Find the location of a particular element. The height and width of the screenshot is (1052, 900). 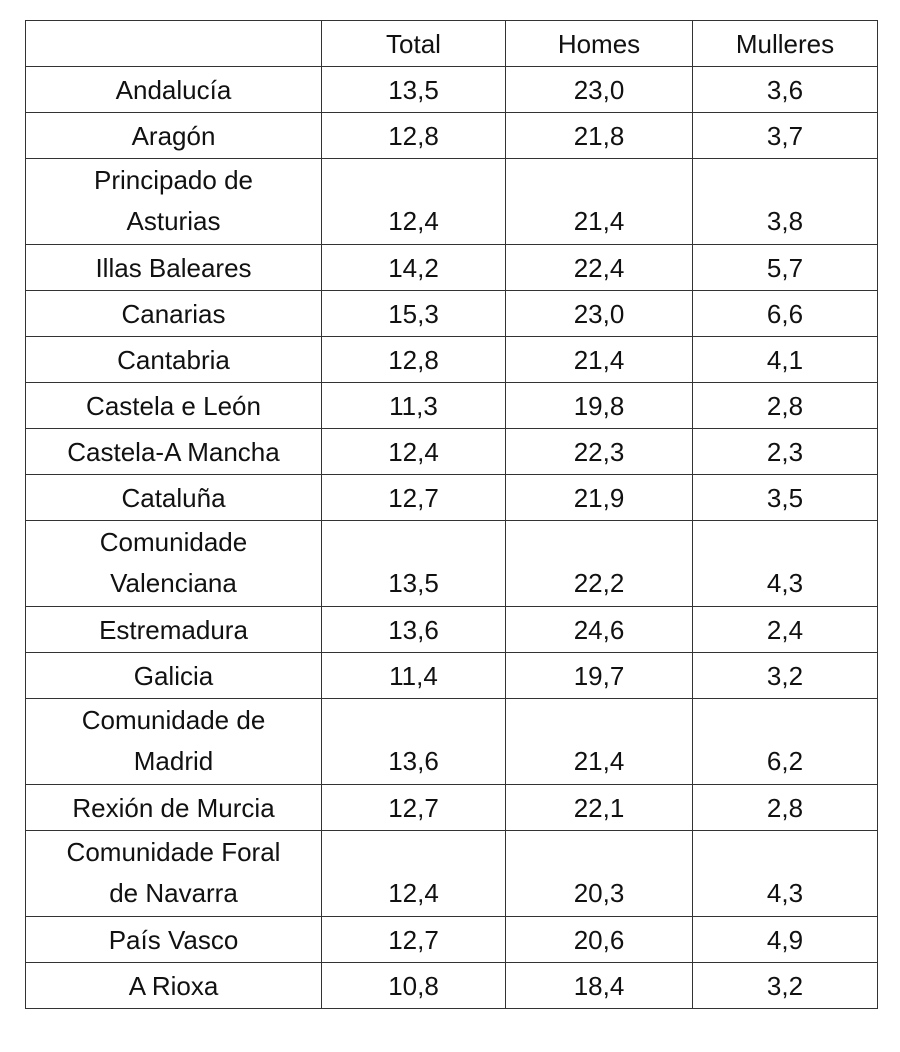

mulleres-cell: 6,6 is located at coordinates (785, 313).